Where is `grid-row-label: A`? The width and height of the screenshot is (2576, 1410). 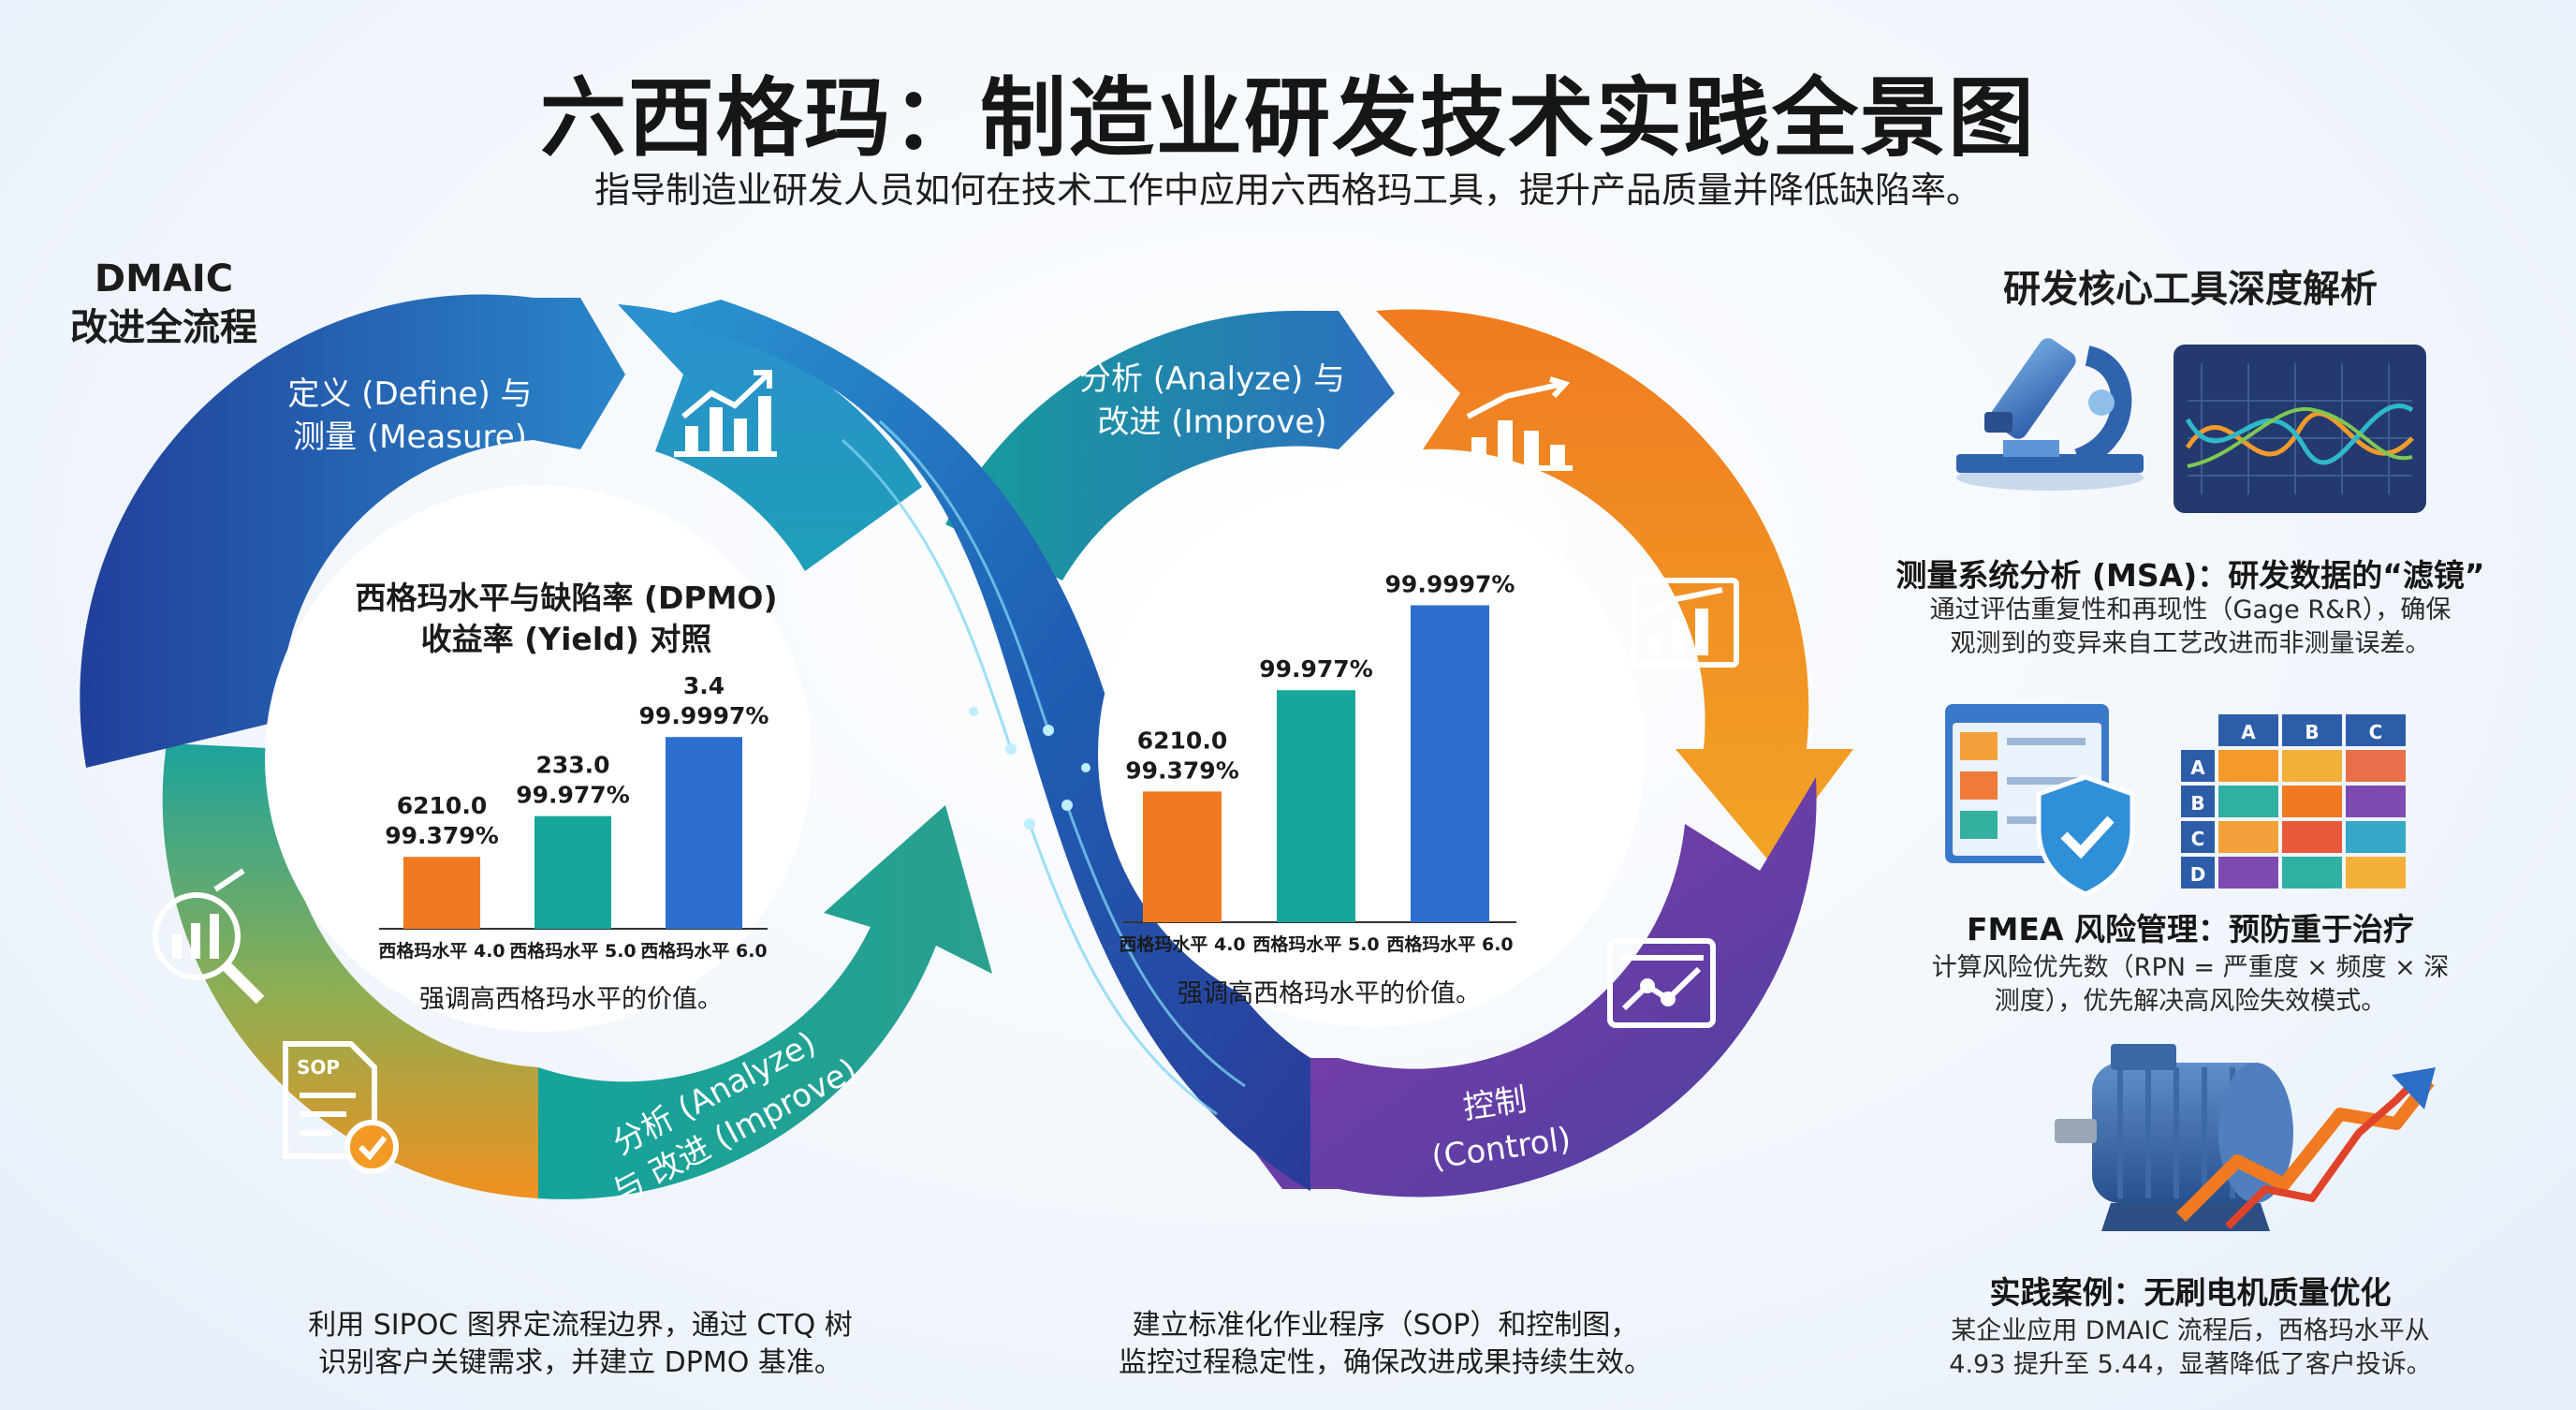 grid-row-label: A is located at coordinates (2197, 767).